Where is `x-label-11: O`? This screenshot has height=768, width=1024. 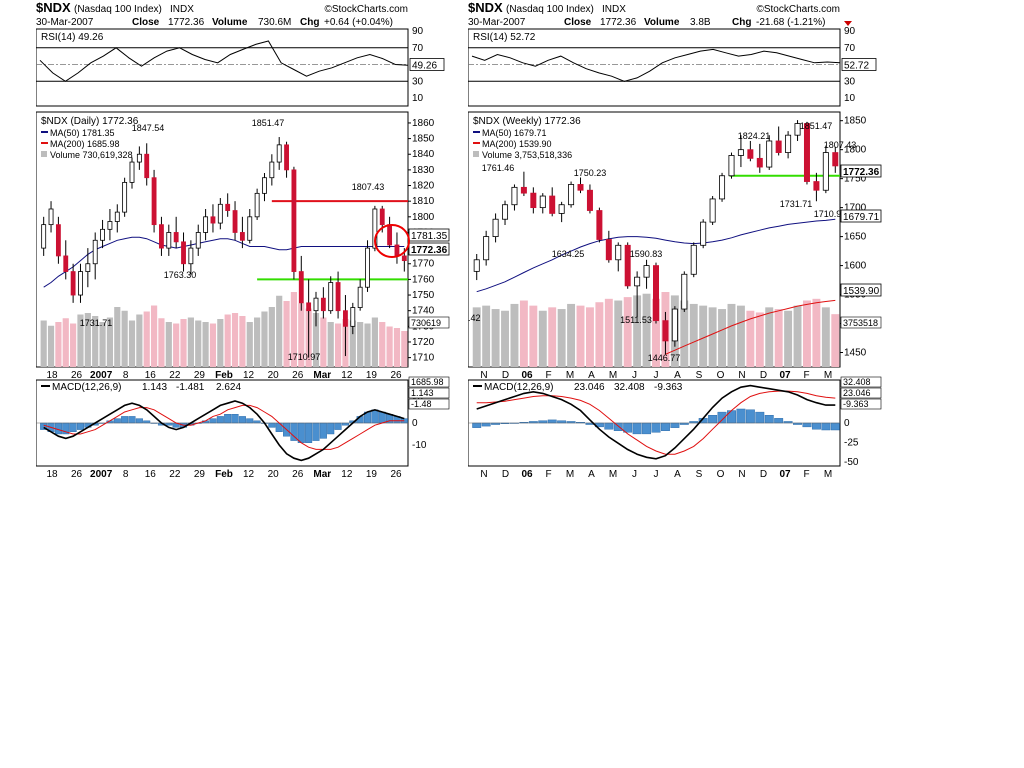 x-label-11: O is located at coordinates (721, 375).